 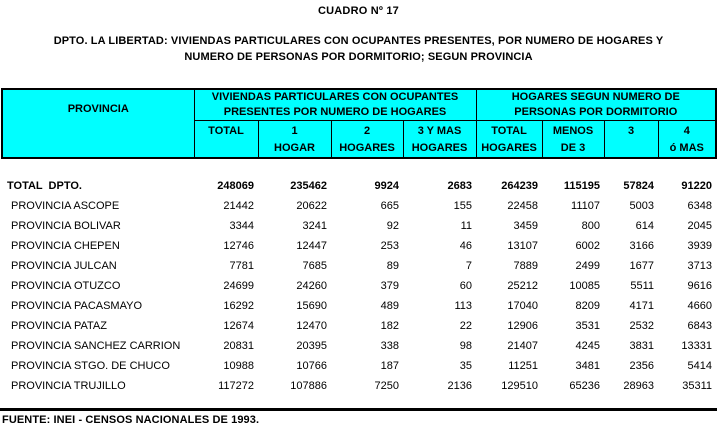 What do you see at coordinates (96, 346) in the screenshot?
I see `row-label: PROVINCIA SANCHEZ CARRION` at bounding box center [96, 346].